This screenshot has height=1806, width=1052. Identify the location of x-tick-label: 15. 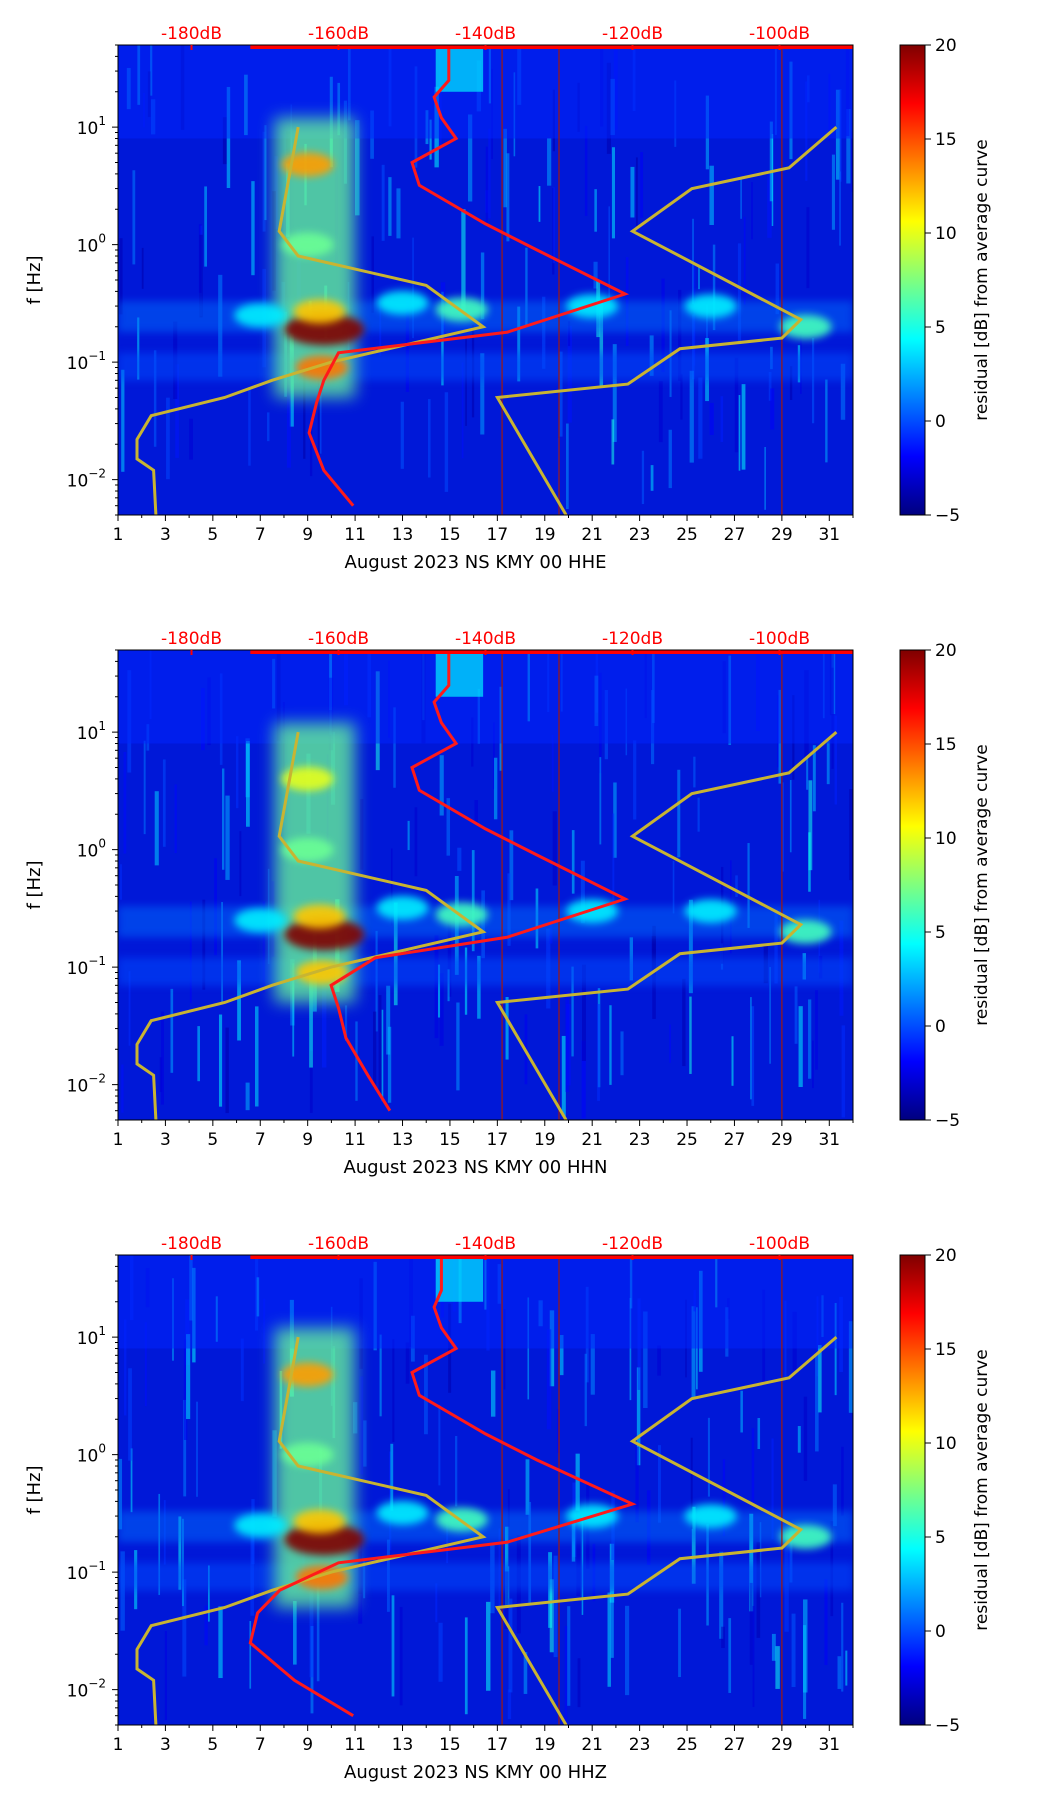
(450, 1140).